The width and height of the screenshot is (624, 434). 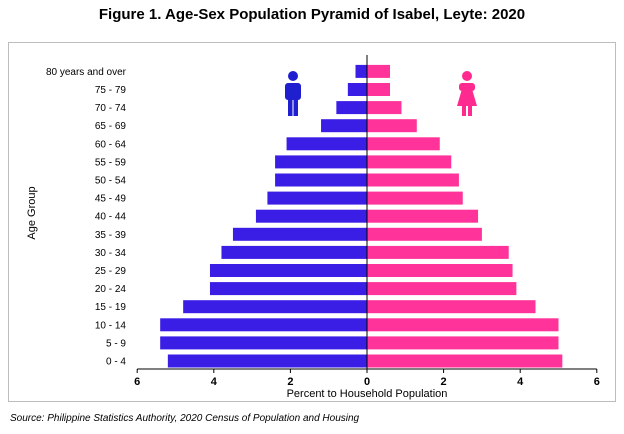 I want to click on age-group-label: 45 - 49, so click(x=111, y=199).